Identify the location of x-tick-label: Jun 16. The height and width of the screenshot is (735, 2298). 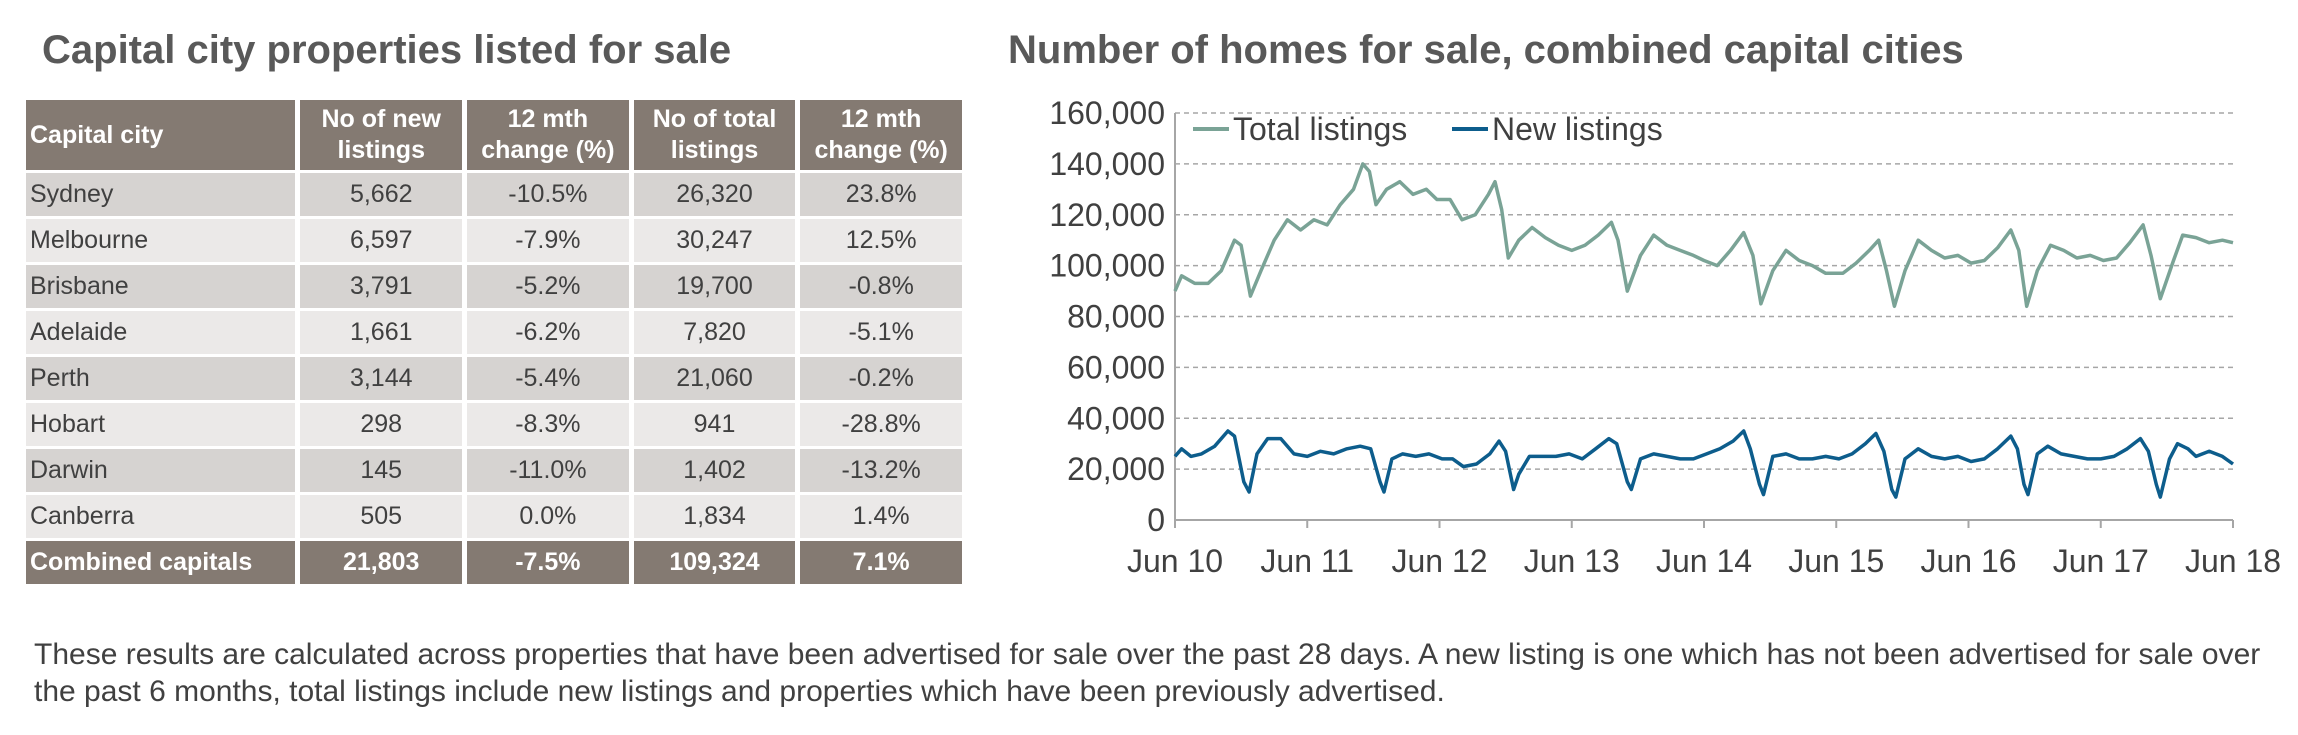
(1968, 561).